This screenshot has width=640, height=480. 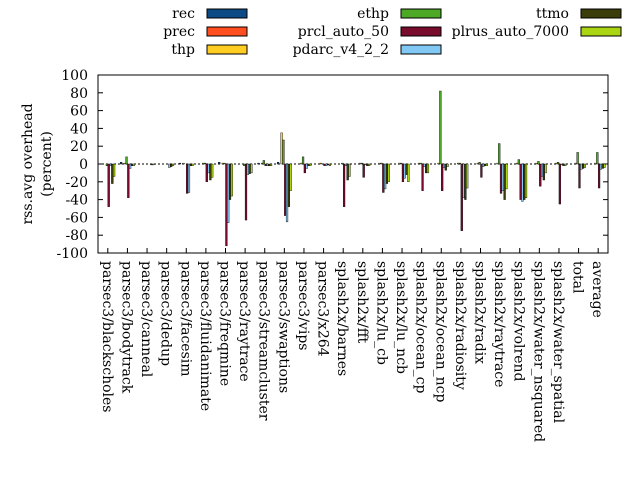 I want to click on legend-label: rec, so click(x=183, y=14).